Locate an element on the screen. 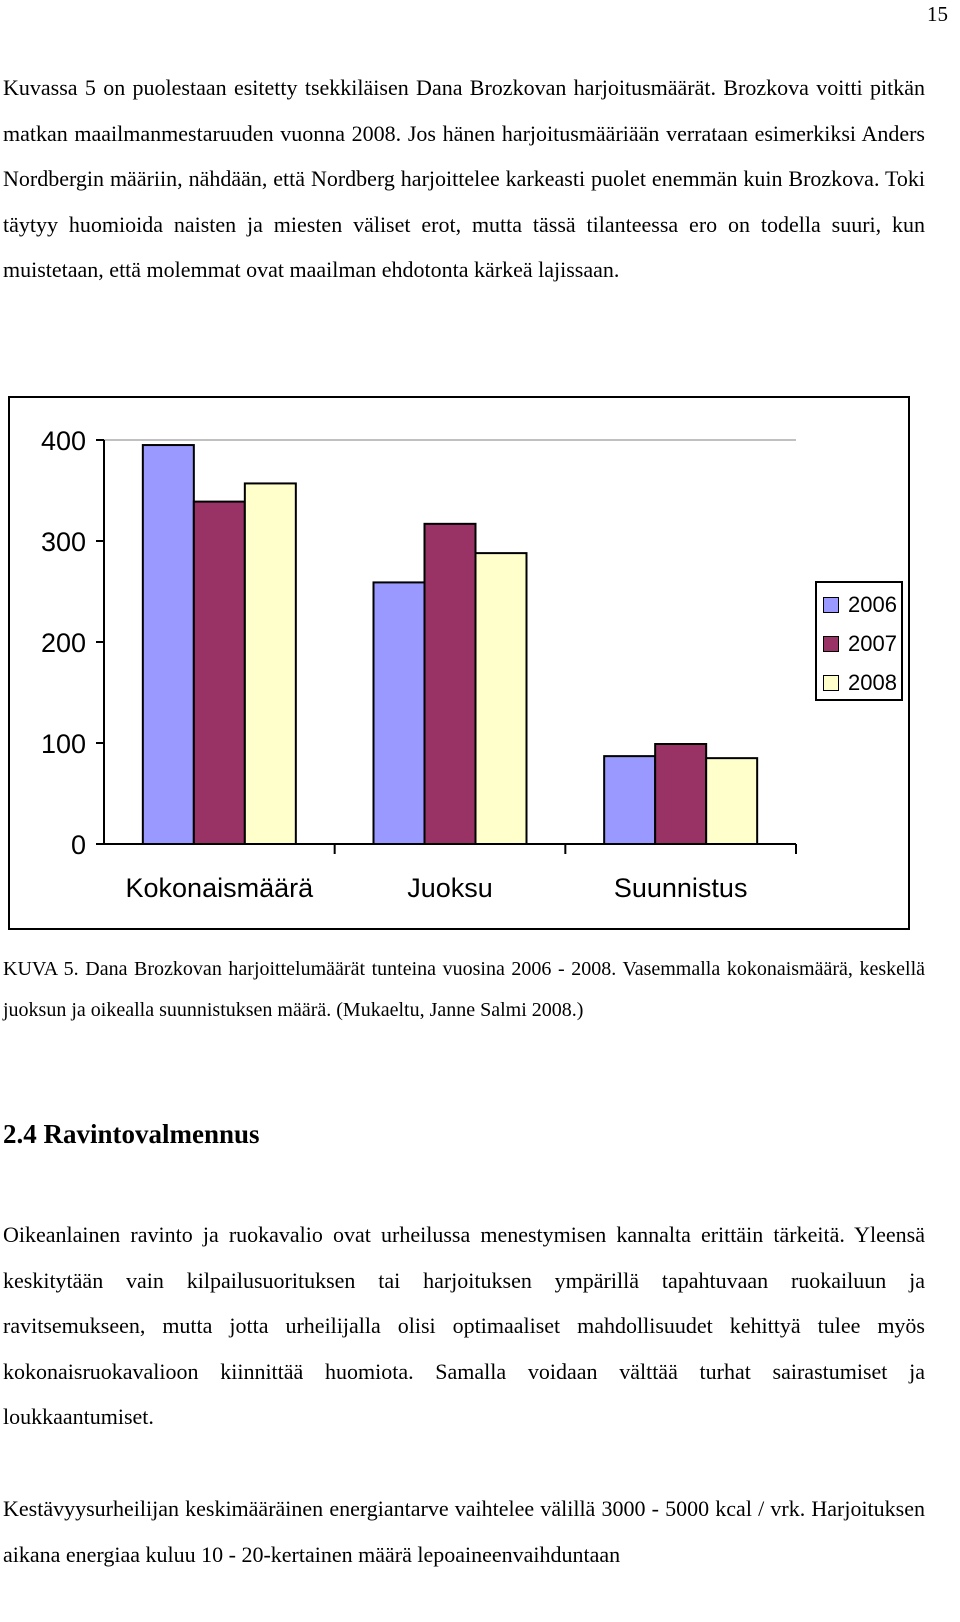 The width and height of the screenshot is (960, 1622). legend-item-2007: 2007 is located at coordinates (860, 643).